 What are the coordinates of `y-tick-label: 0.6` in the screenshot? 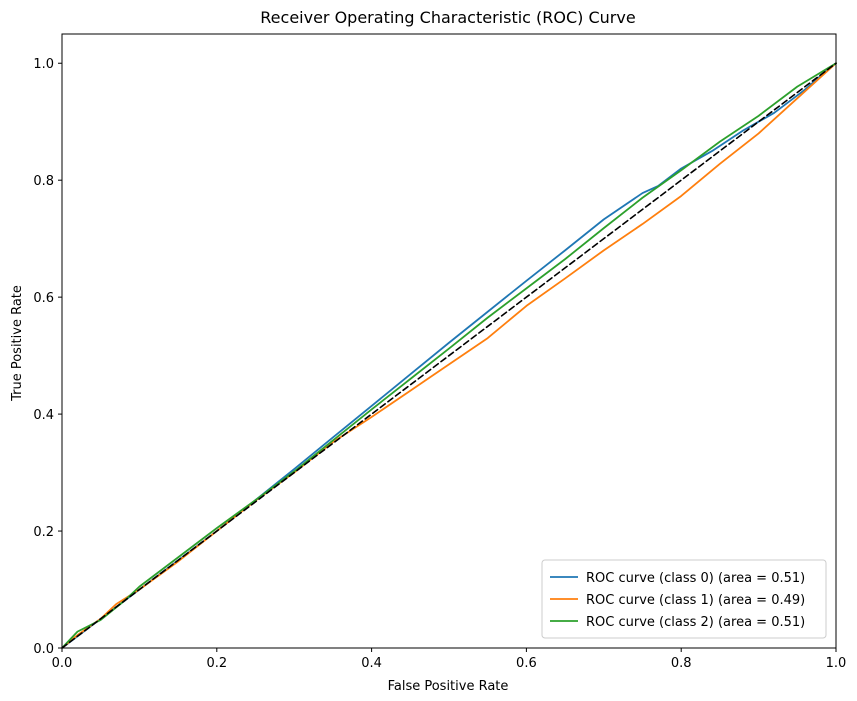 It's located at (43, 298).